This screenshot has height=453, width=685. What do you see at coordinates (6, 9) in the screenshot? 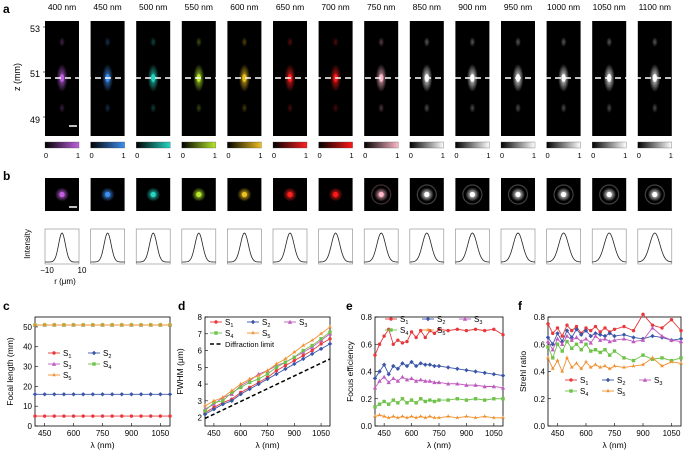
I see `panel-letter-a: a` at bounding box center [6, 9].